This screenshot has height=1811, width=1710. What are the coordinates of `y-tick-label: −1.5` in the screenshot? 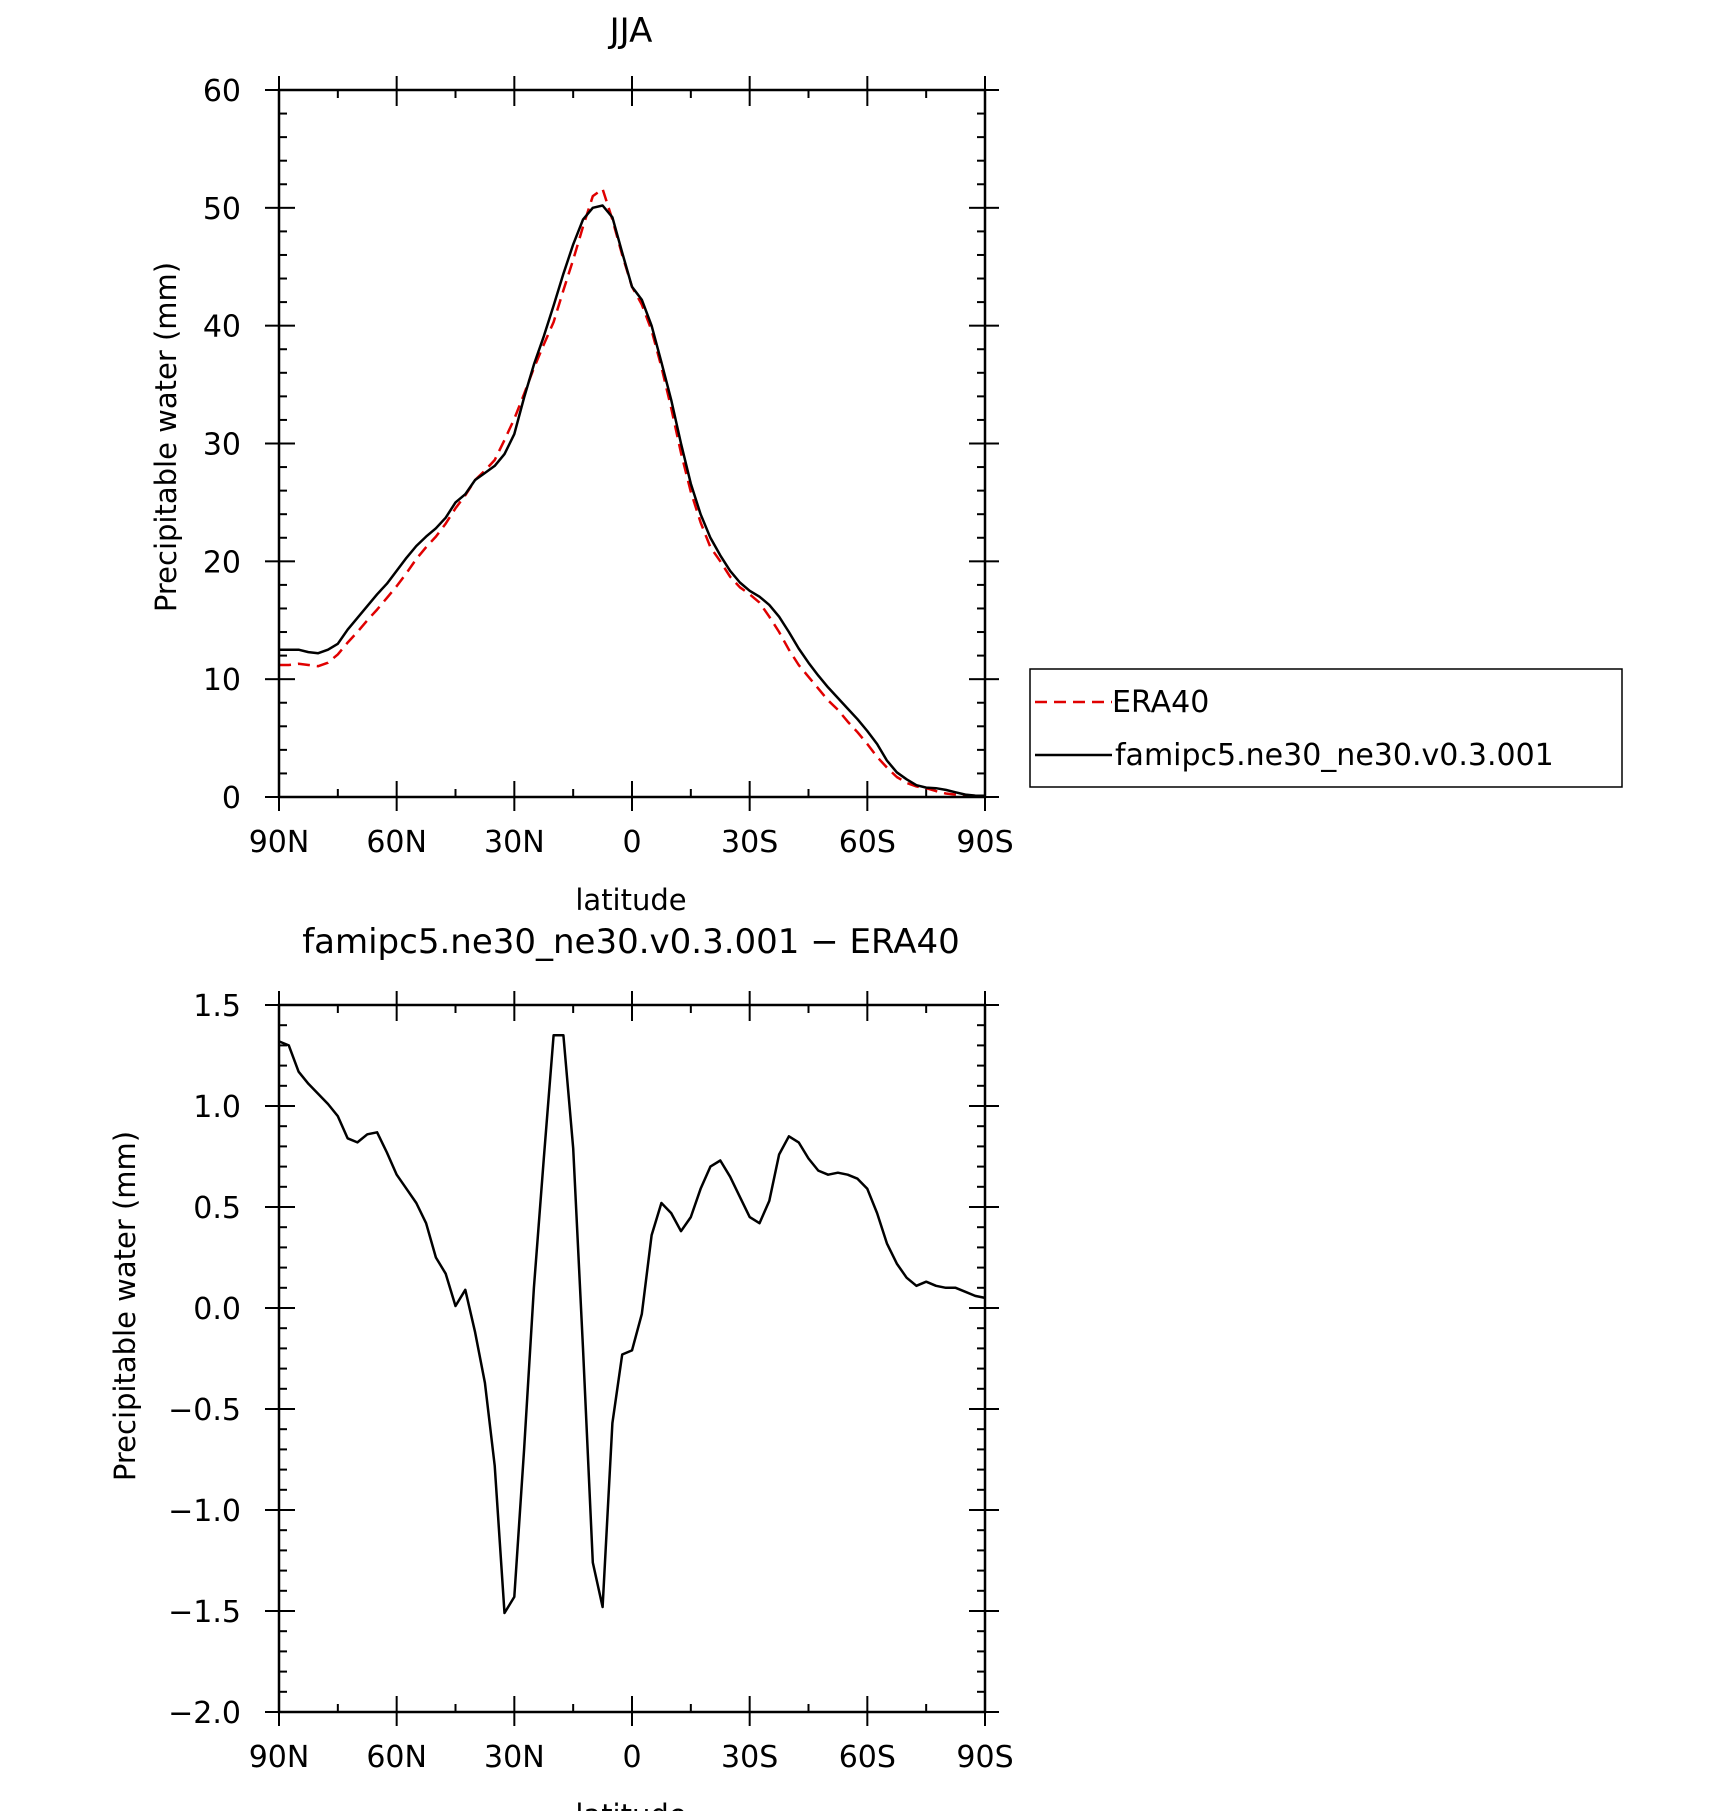 It's located at (204, 1612).